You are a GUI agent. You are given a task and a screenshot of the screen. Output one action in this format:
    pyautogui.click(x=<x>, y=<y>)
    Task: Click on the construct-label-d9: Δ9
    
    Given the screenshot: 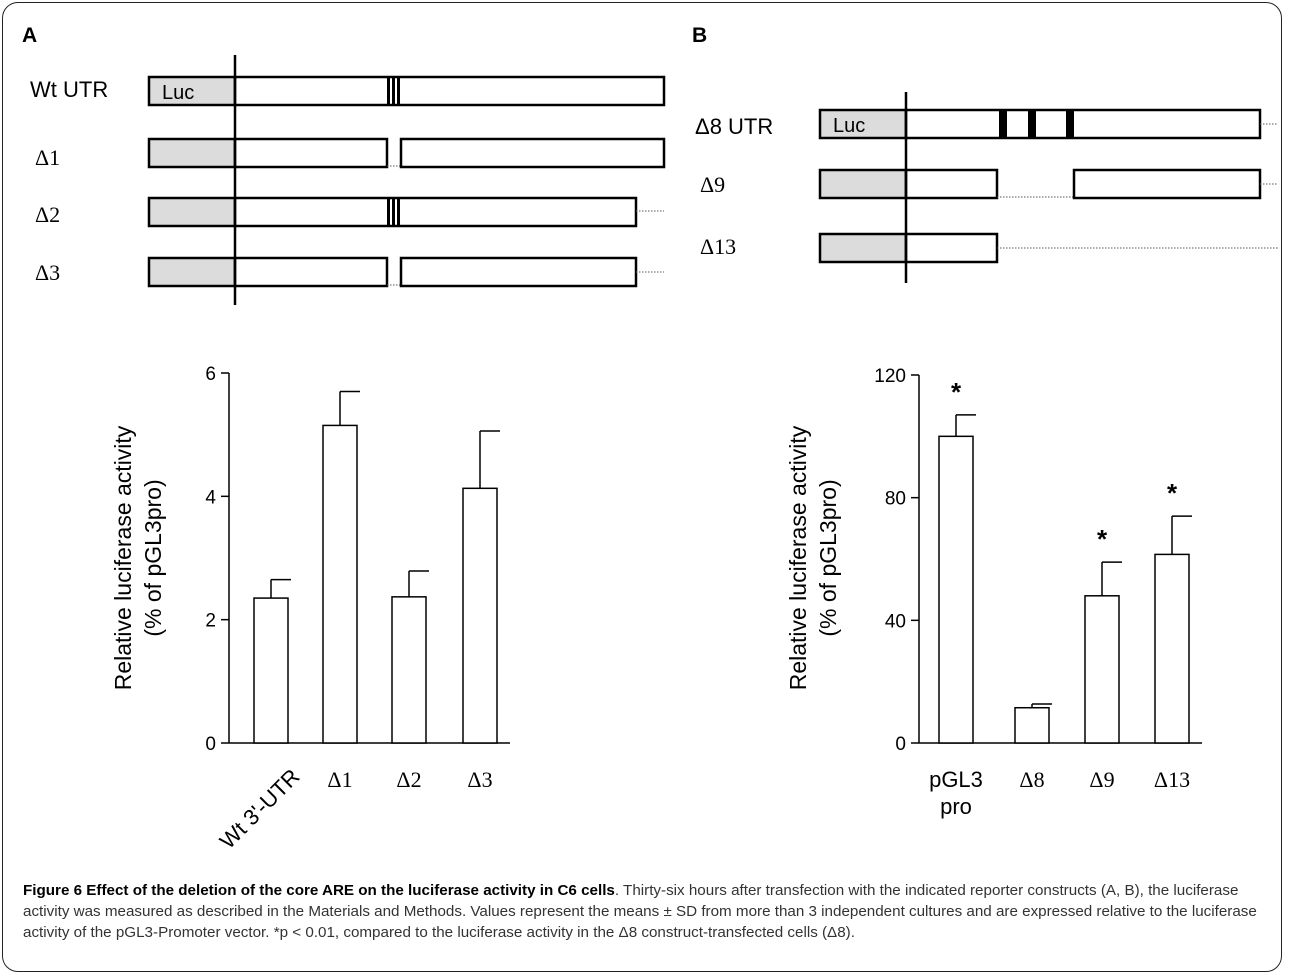 What is the action you would take?
    pyautogui.click(x=712, y=184)
    